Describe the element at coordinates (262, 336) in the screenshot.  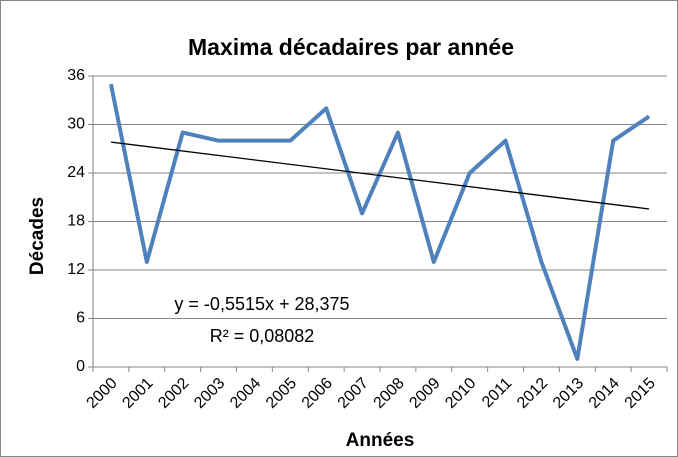
I see `trend-r2: R² = 0,08082` at that location.